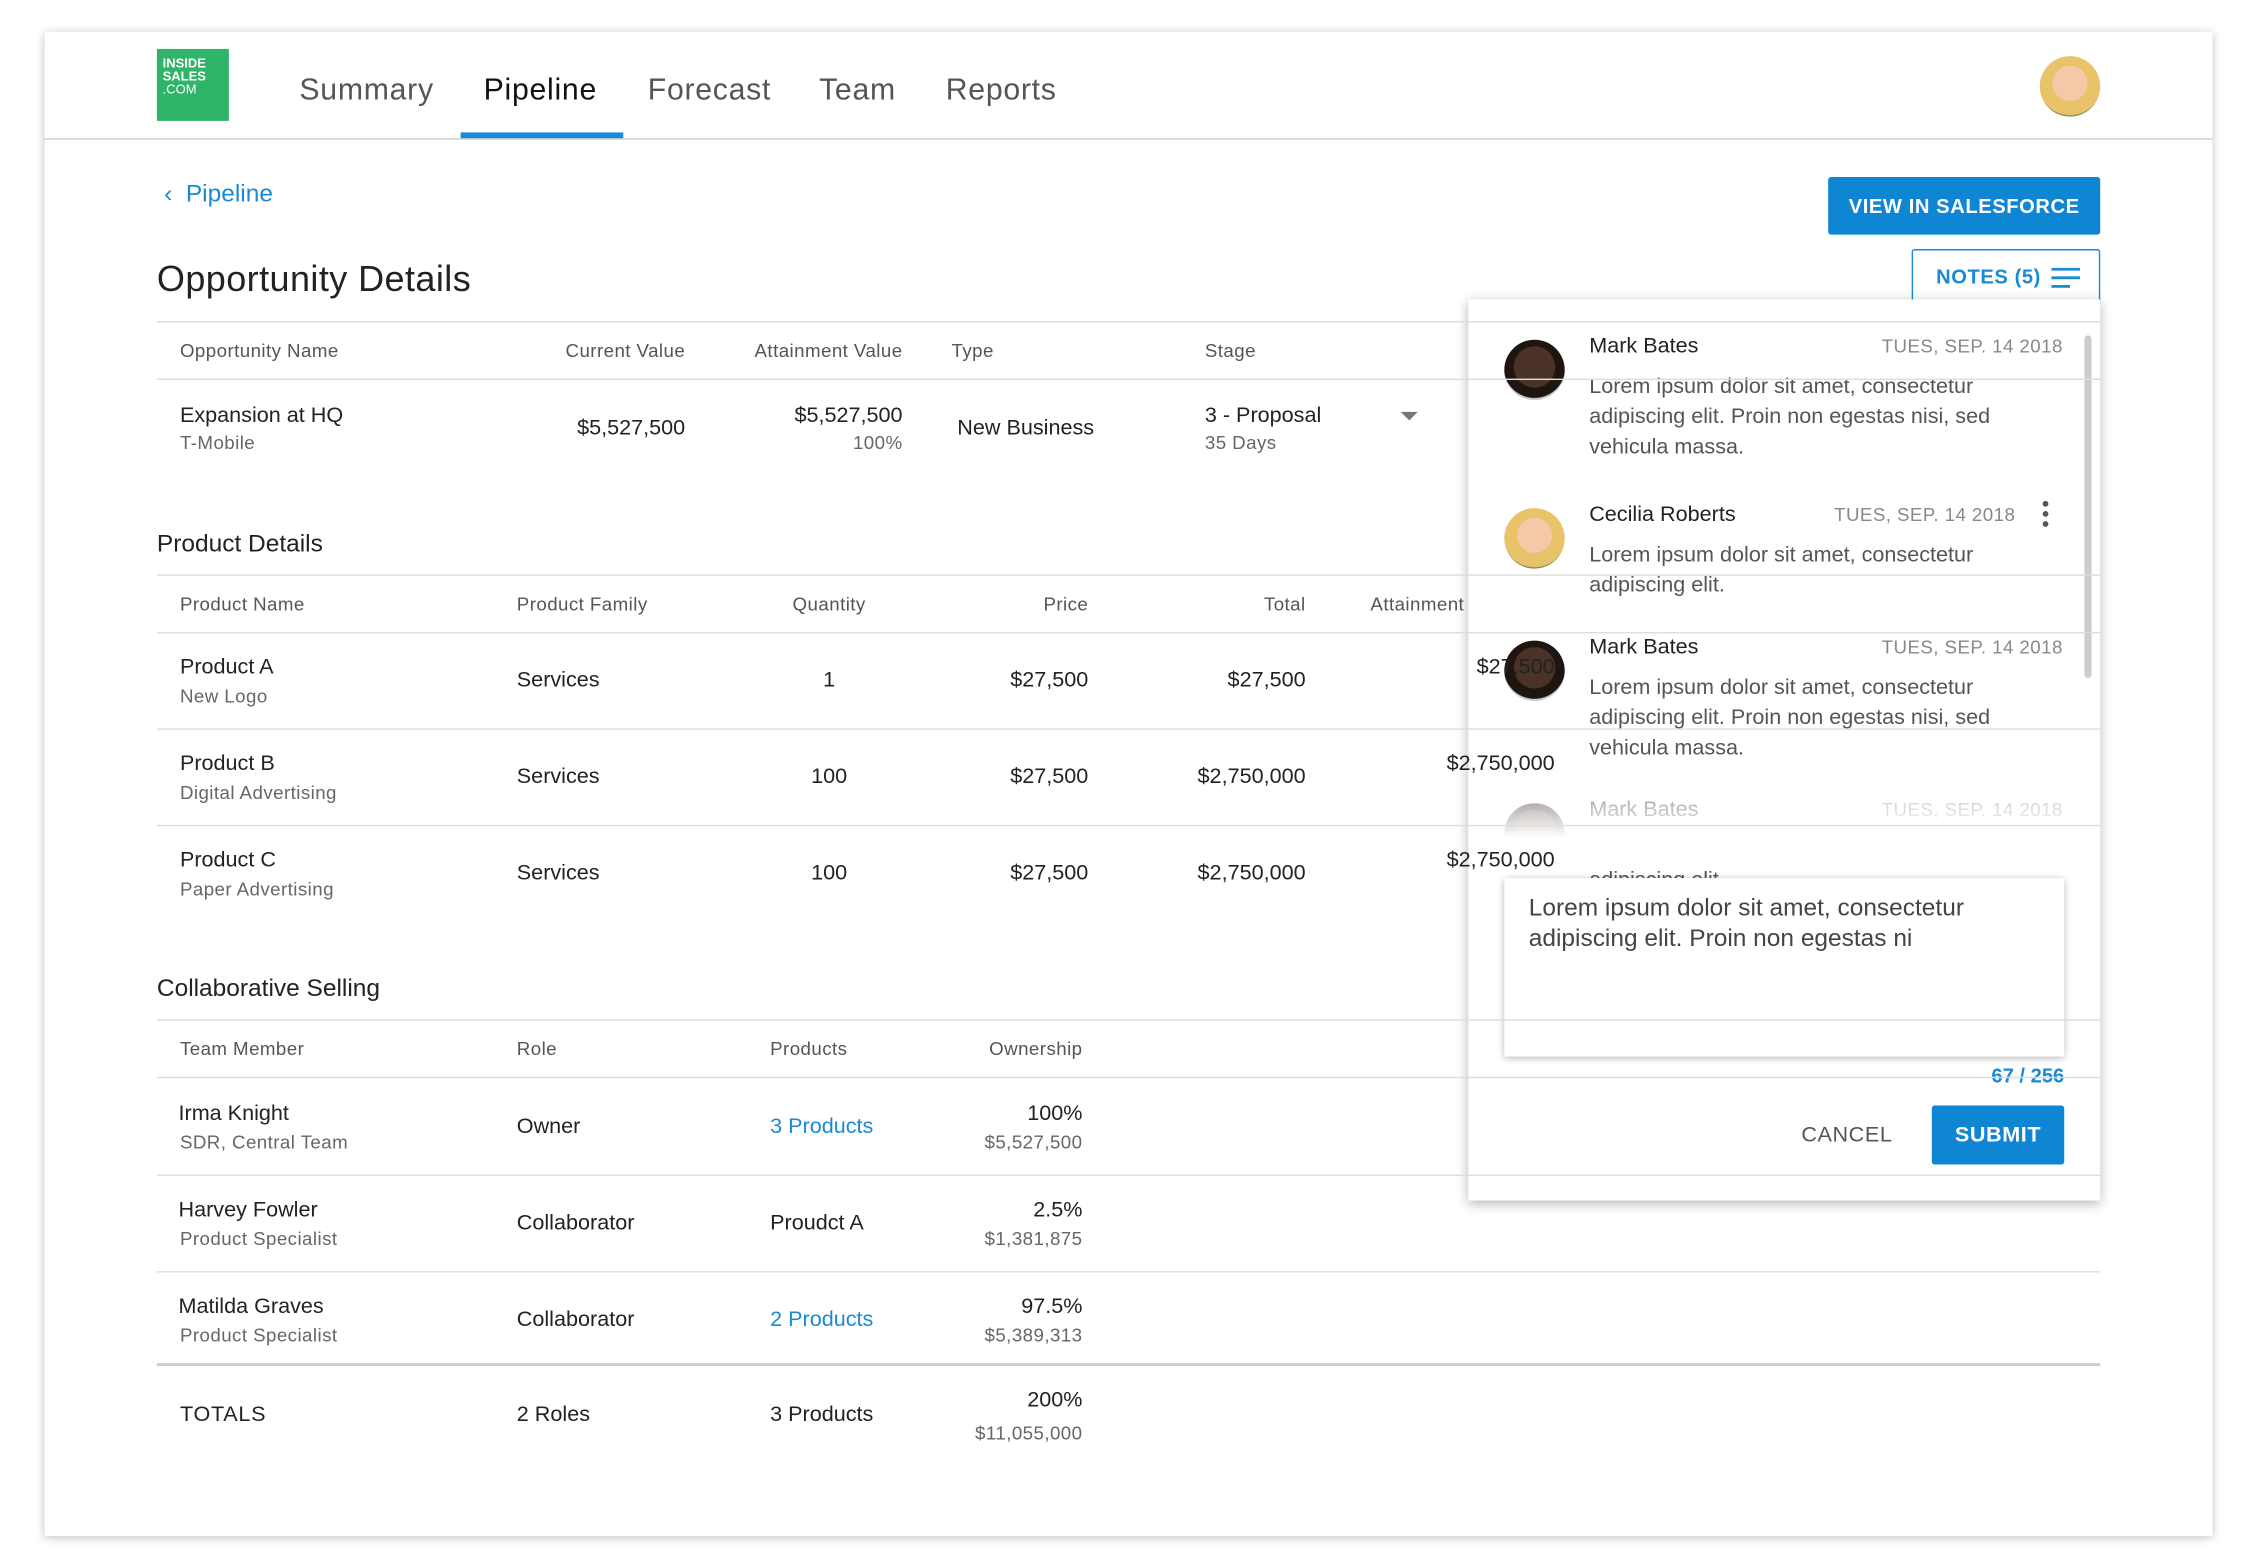  I want to click on cell: New Business, so click(1026, 428).